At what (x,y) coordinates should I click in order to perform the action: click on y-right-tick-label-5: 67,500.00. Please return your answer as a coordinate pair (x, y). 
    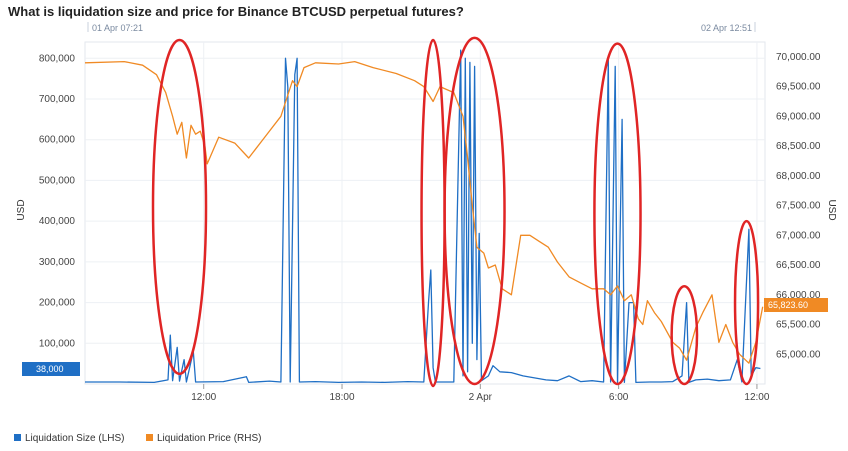
    Looking at the image, I should click on (798, 206).